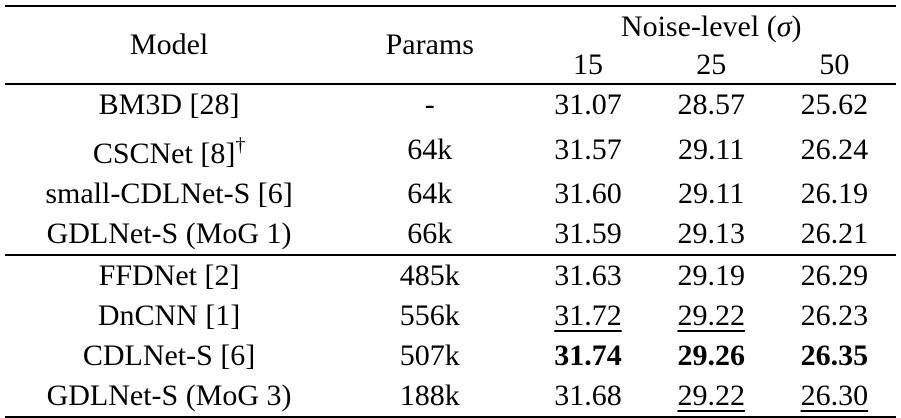 The height and width of the screenshot is (418, 901). I want to click on table-row: CDLNet-S [6] 507k 31.74 29.26 26.35, so click(450, 356).